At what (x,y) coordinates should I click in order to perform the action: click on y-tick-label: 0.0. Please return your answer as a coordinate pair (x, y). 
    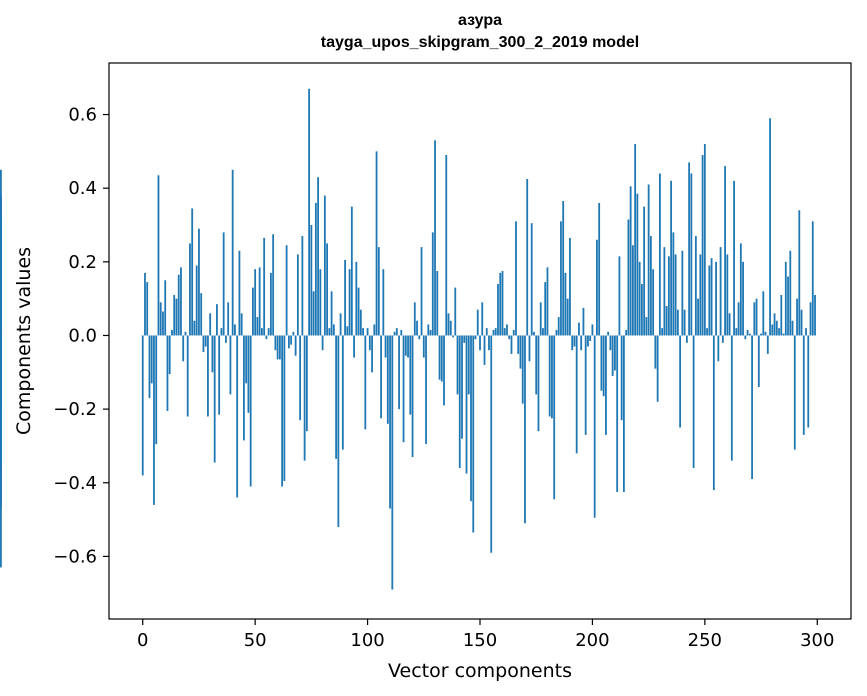
    Looking at the image, I should click on (82, 335).